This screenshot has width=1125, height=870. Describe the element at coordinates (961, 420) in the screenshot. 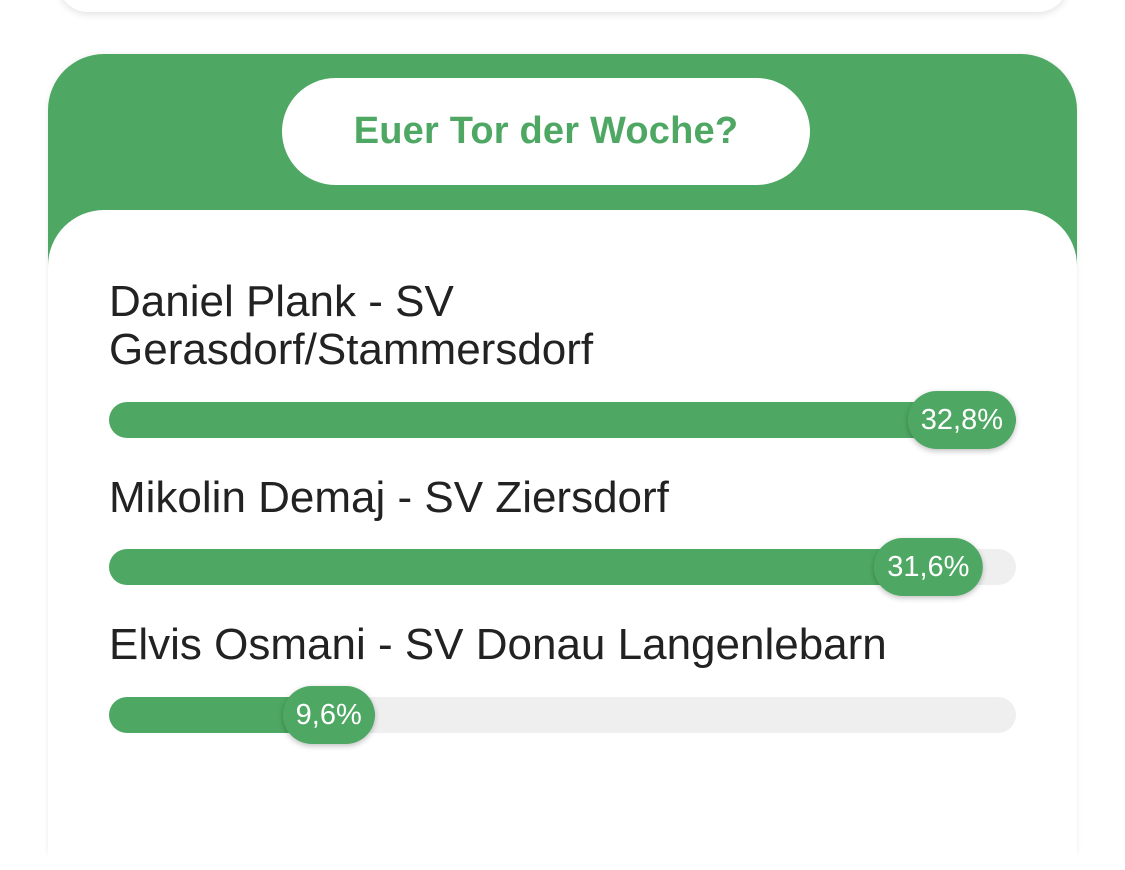

I see `percent-badge: 32,8%` at that location.